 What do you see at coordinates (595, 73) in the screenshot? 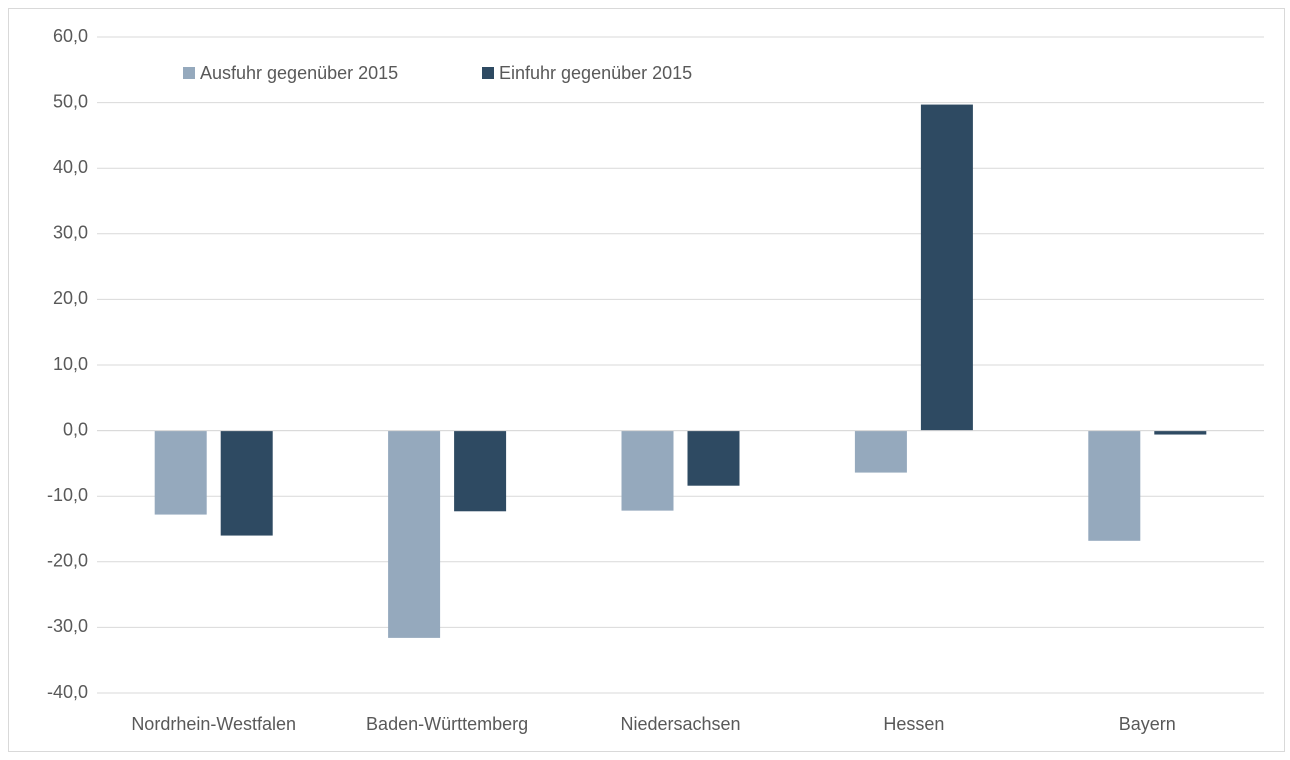
I see `legend-label: Einfuhr gegenüber 2015` at bounding box center [595, 73].